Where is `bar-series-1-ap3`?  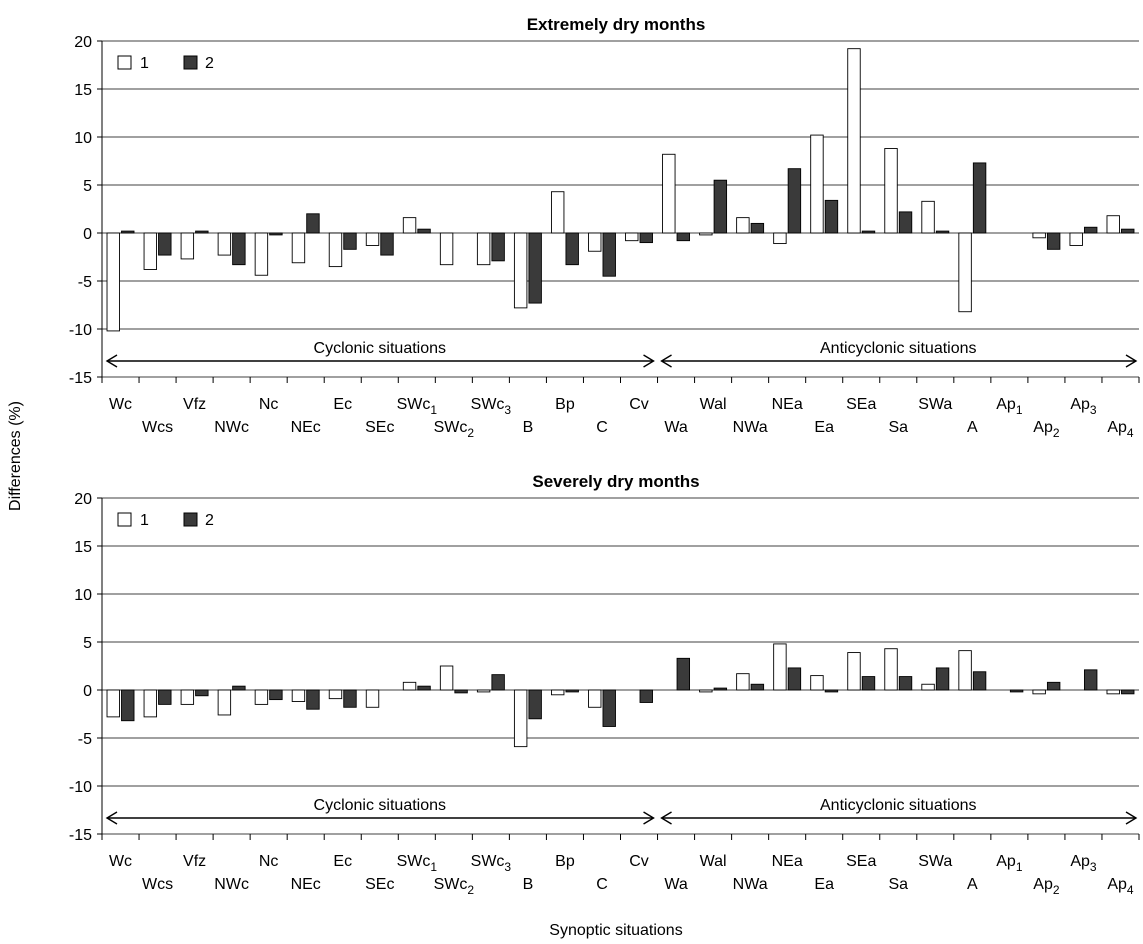 bar-series-1-ap3 is located at coordinates (1076, 239).